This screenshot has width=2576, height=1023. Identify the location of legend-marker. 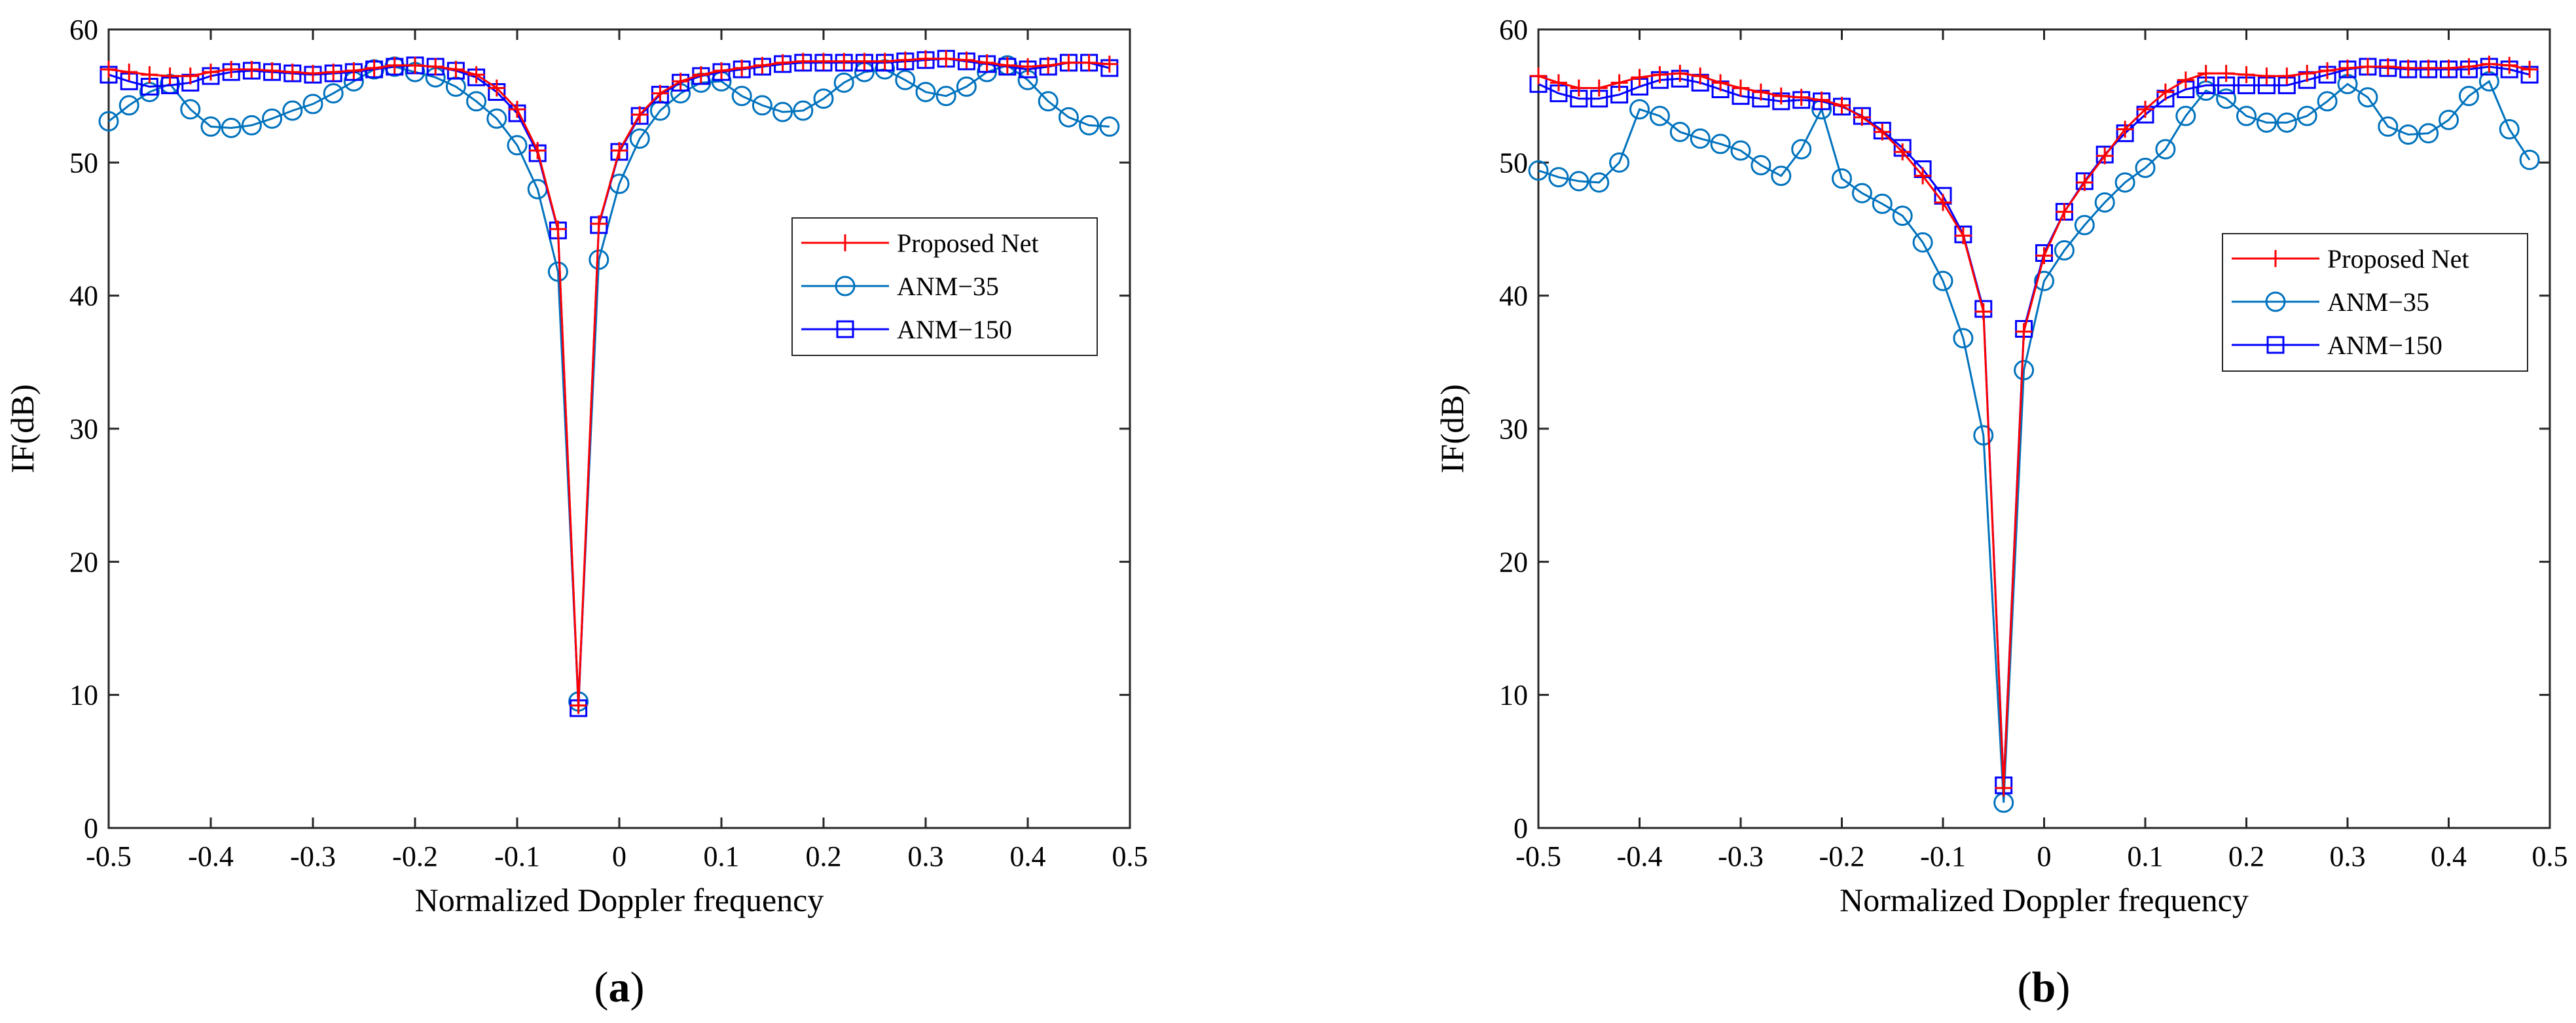
(845, 242).